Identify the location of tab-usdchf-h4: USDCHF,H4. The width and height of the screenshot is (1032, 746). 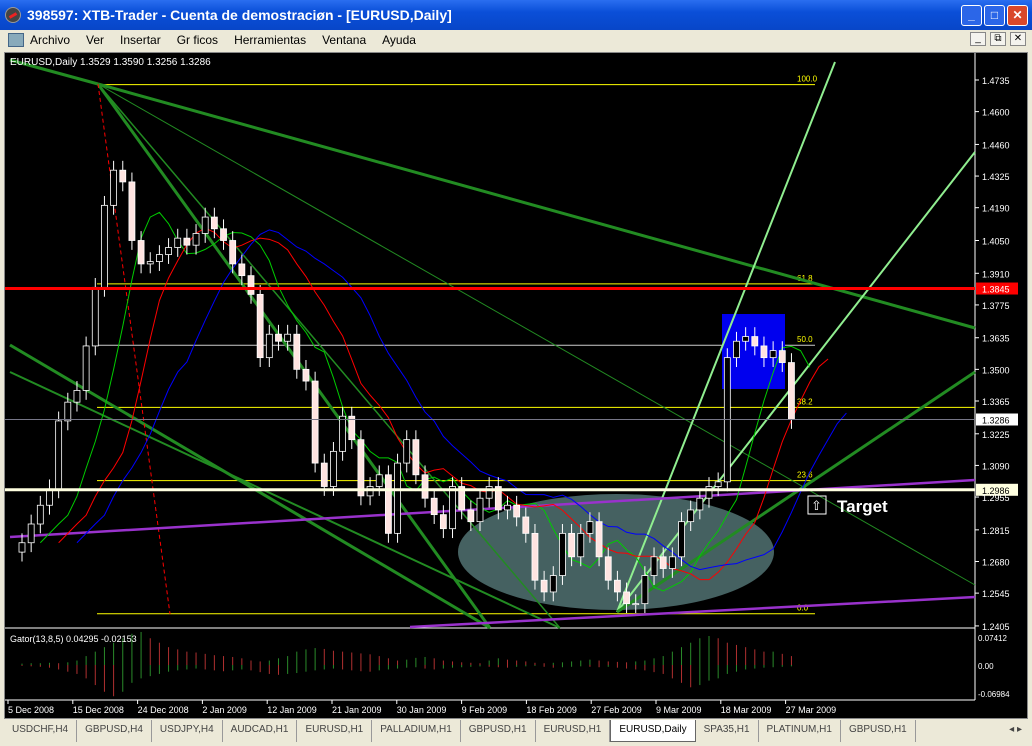
(41, 731).